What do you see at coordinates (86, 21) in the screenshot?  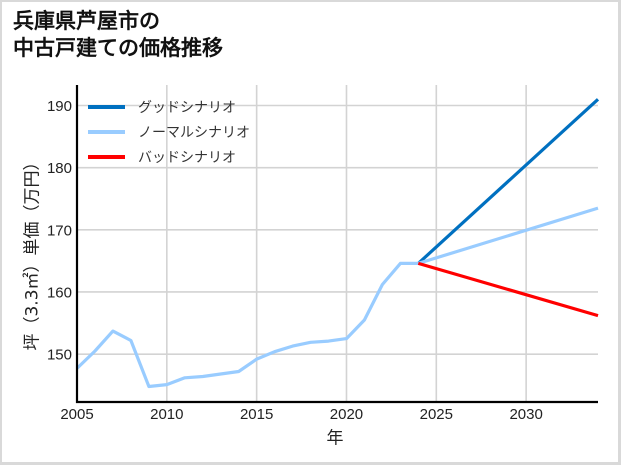 I see `chart-title-line-1: 兵庫県芦屋市の` at bounding box center [86, 21].